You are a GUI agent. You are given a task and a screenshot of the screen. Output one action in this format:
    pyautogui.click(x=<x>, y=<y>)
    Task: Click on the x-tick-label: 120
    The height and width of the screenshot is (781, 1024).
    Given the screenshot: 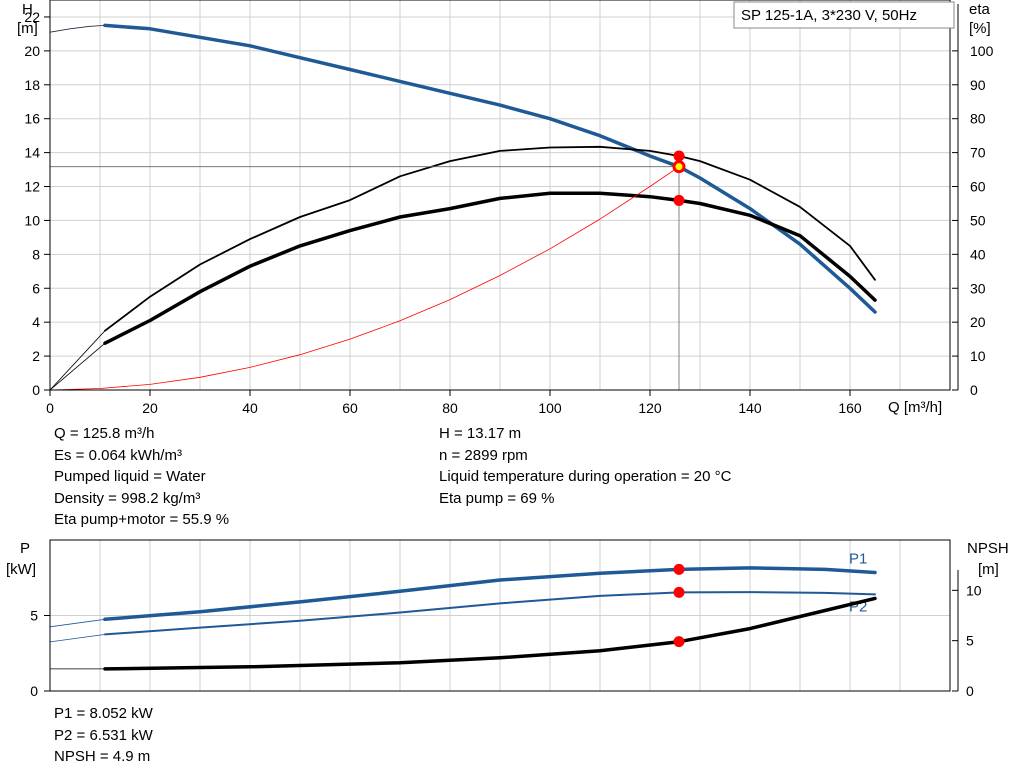 What is the action you would take?
    pyautogui.click(x=650, y=408)
    